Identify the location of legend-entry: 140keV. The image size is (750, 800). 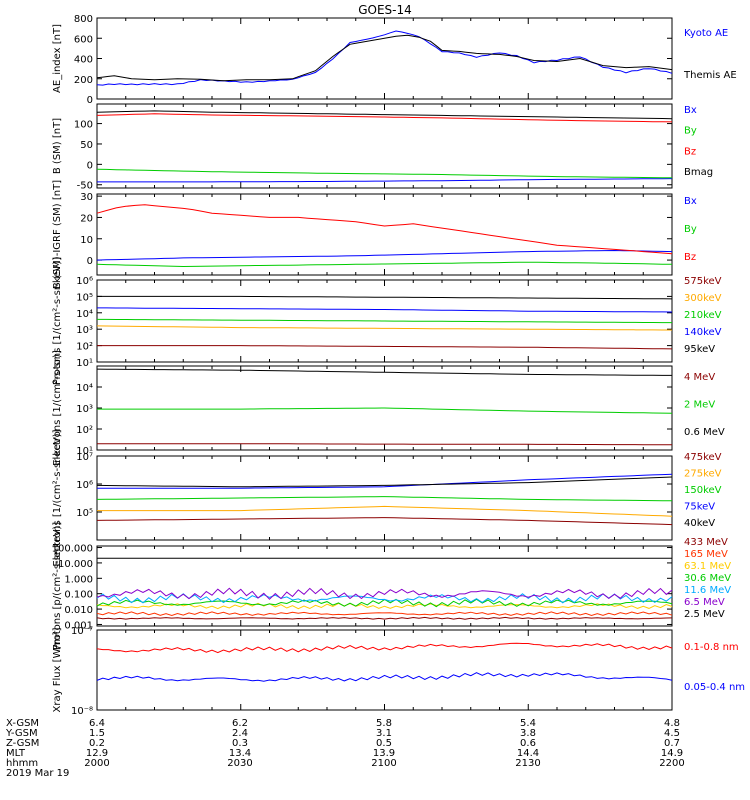
(703, 332).